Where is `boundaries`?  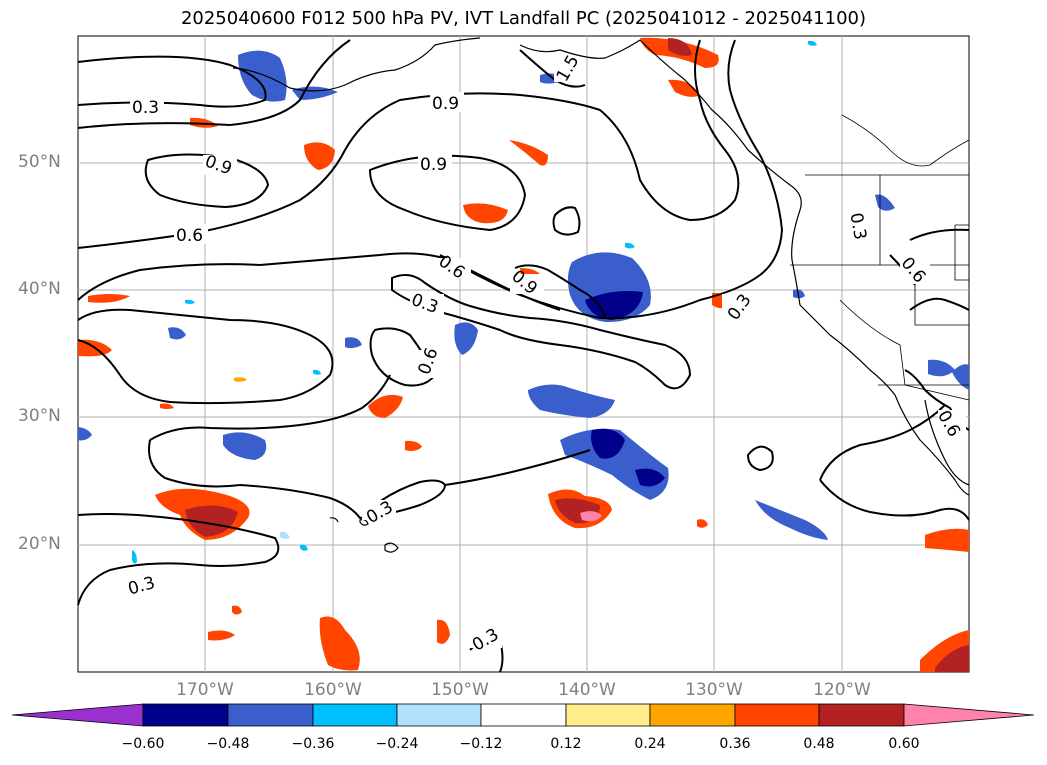 boundaries is located at coordinates (880, 257).